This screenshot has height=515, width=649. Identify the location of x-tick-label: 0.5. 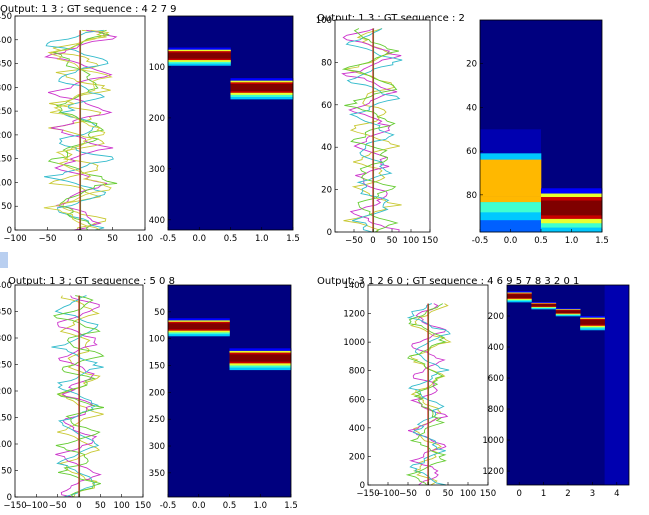
(541, 241).